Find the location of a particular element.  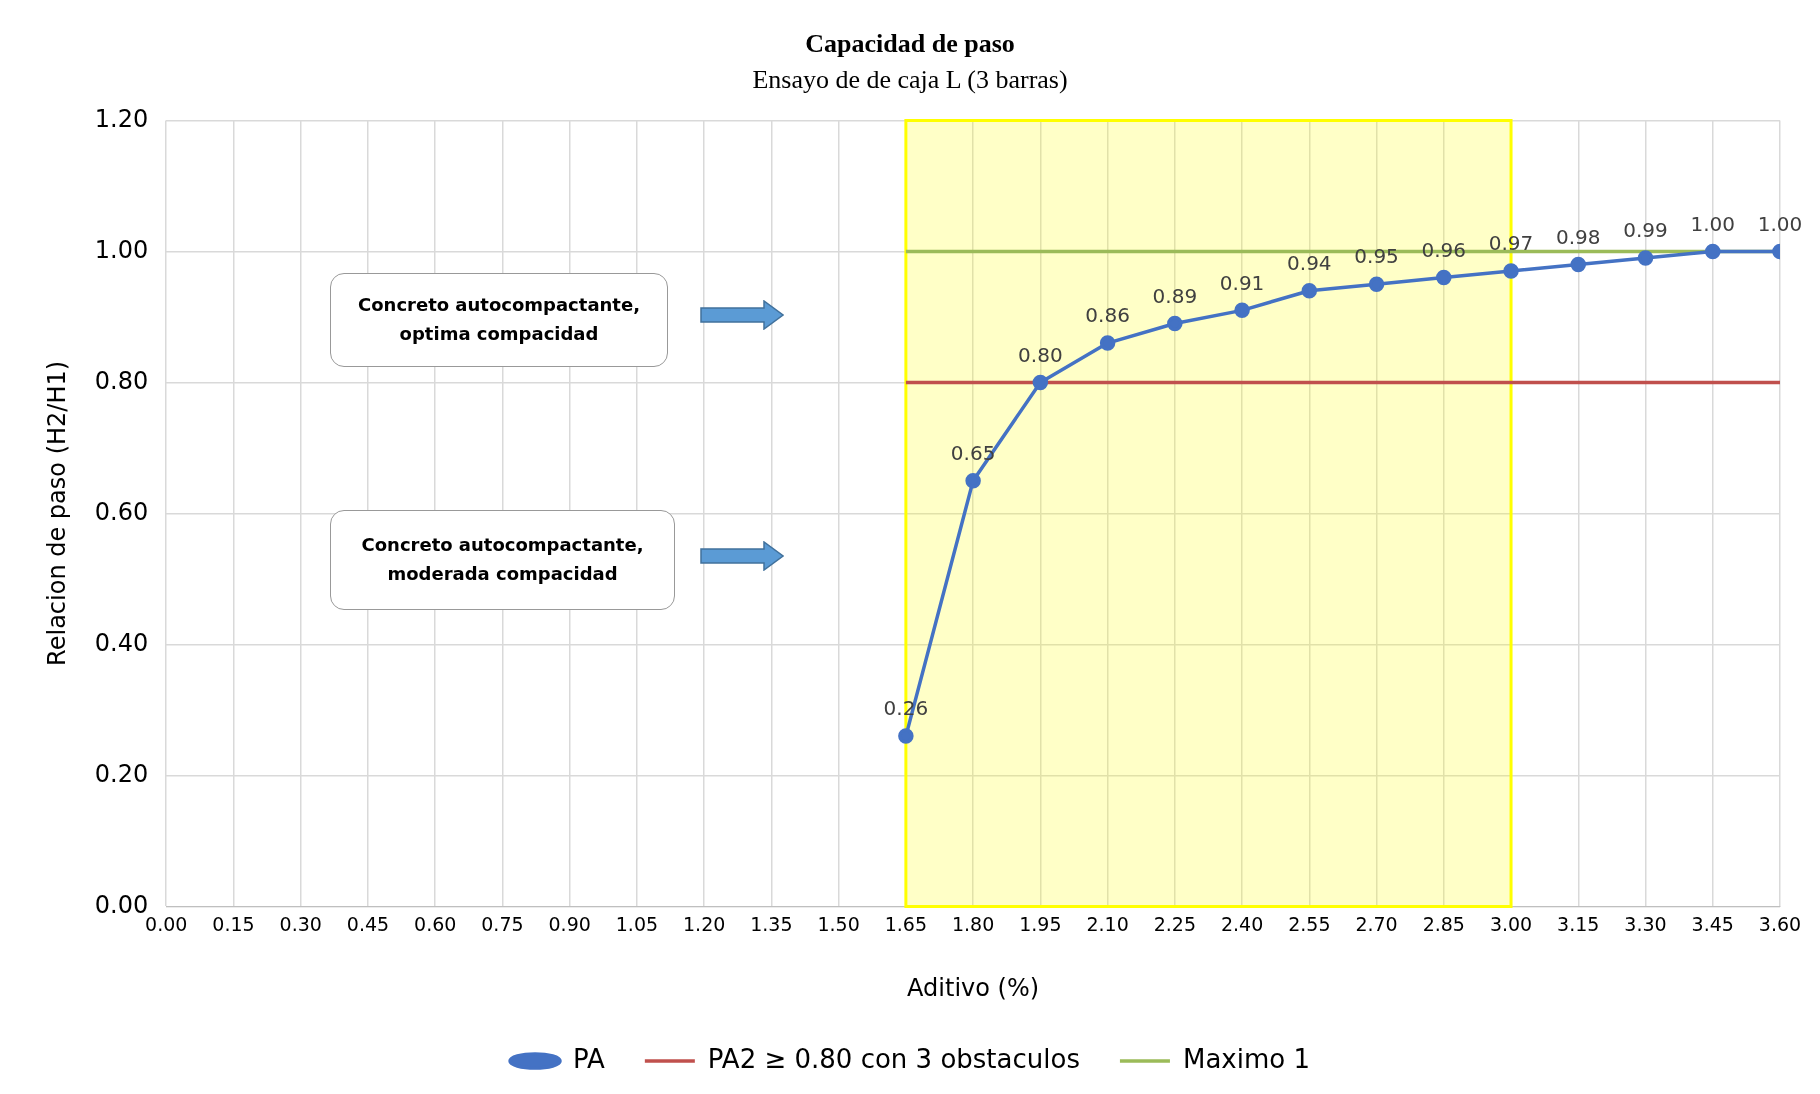

x-tick-label: 1.65 is located at coordinates (906, 923).